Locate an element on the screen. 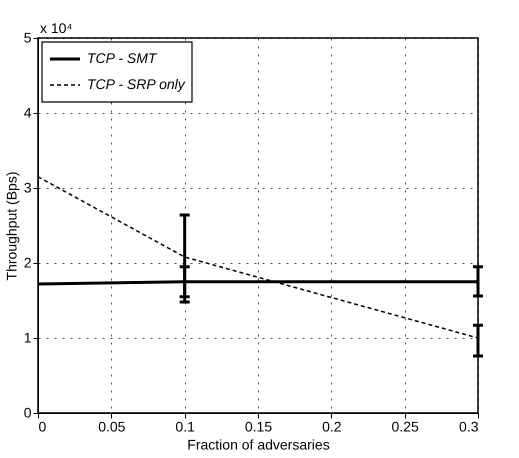  y-tick-label: 1 is located at coordinates (28, 338).